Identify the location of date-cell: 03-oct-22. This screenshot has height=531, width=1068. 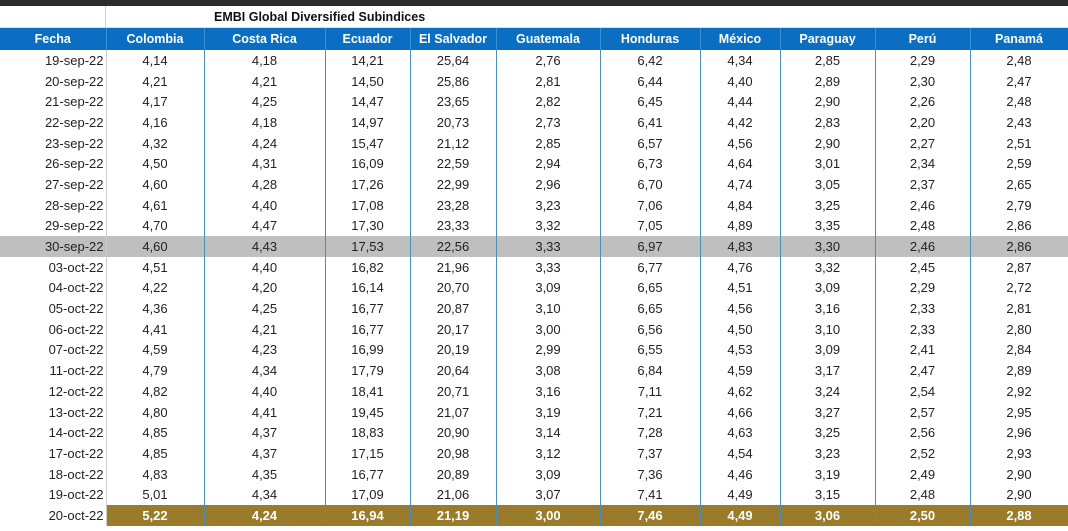
(53, 267).